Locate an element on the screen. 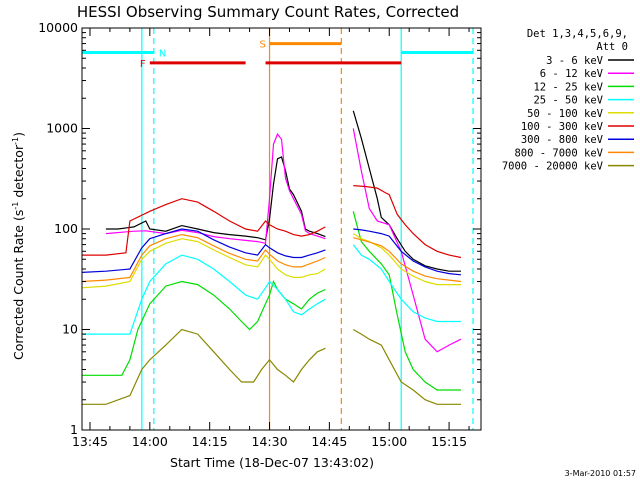  y-axis-label: Corrected Count Rate (s-1 detector-1) is located at coordinates (18, 246).